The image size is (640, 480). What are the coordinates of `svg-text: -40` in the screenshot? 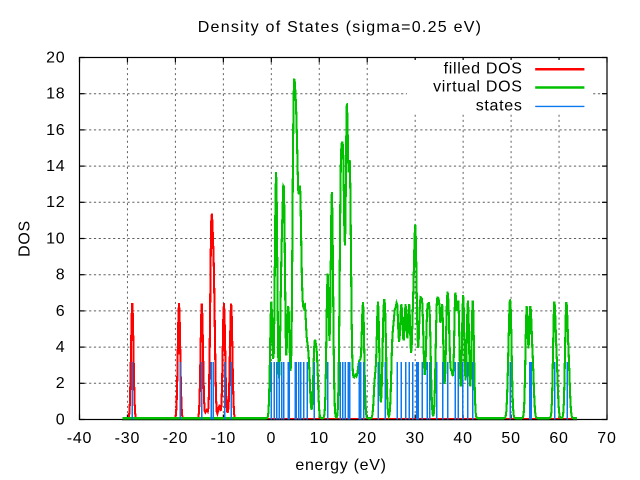 It's located at (80, 438).